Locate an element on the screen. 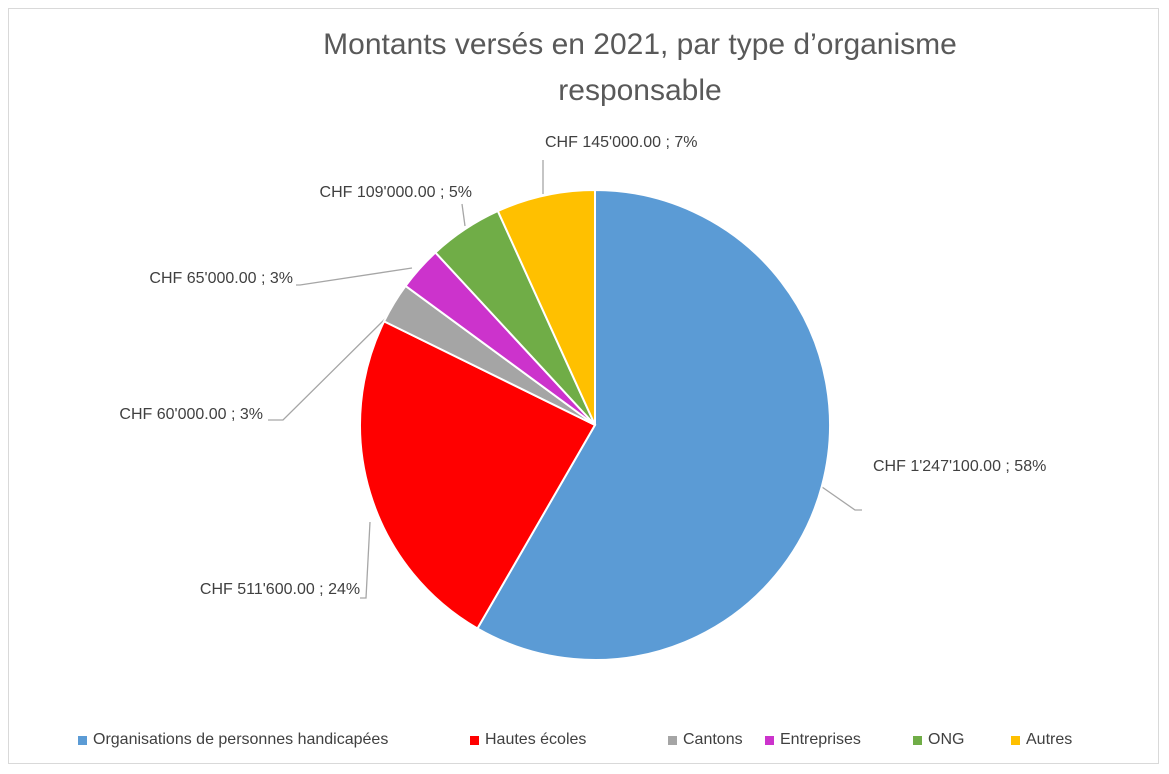 The width and height of the screenshot is (1169, 774). legend-label: Entreprises is located at coordinates (820, 739).